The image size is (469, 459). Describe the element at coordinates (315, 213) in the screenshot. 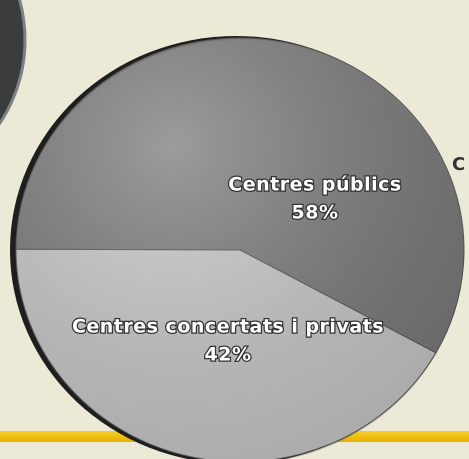

I see `slice-value-label: 58%` at that location.